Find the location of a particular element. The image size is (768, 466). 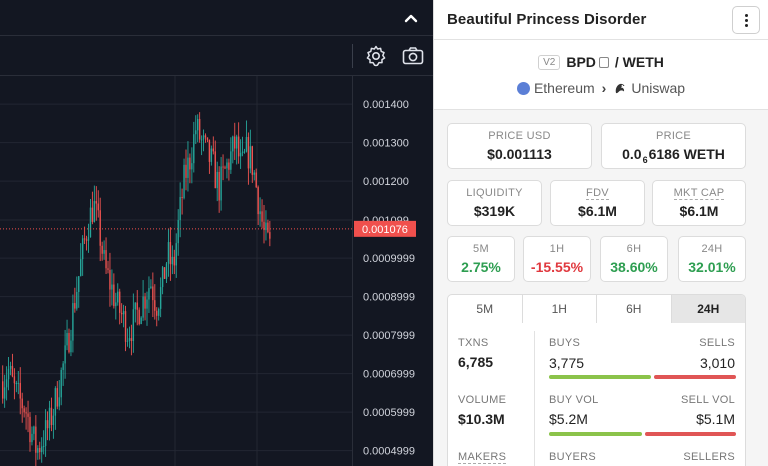

camera-icon is located at coordinates (413, 56).